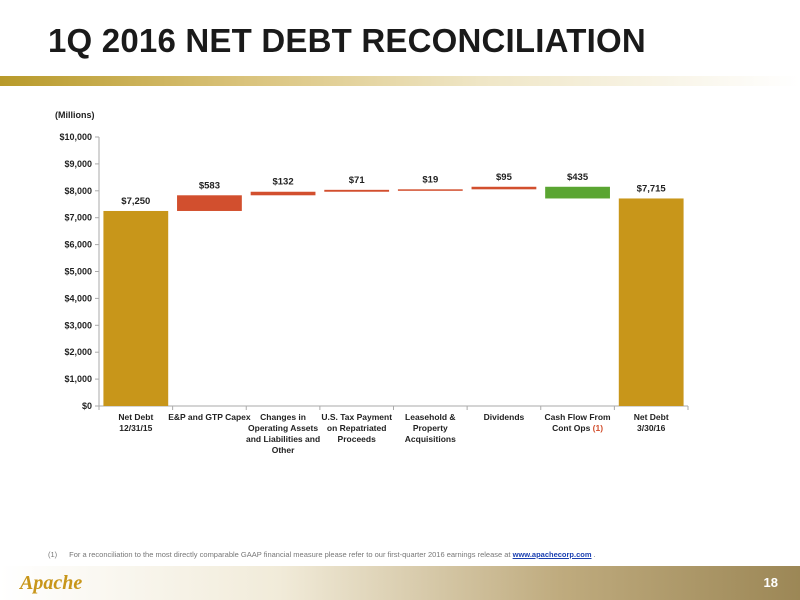 The image size is (800, 600). Describe the element at coordinates (578, 177) in the screenshot. I see `data-label: $435` at that location.